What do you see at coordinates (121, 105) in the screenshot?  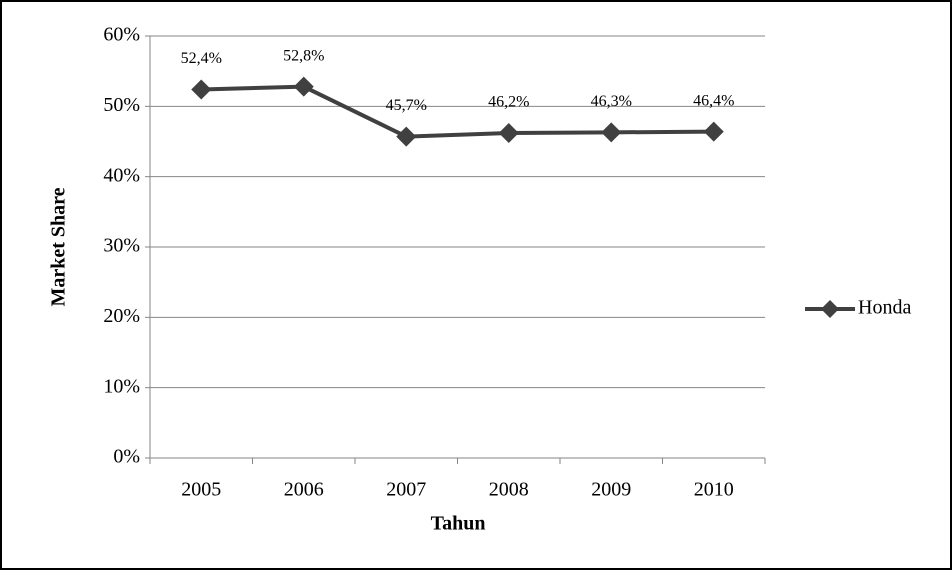 I see `y-tick-label: 50%` at bounding box center [121, 105].